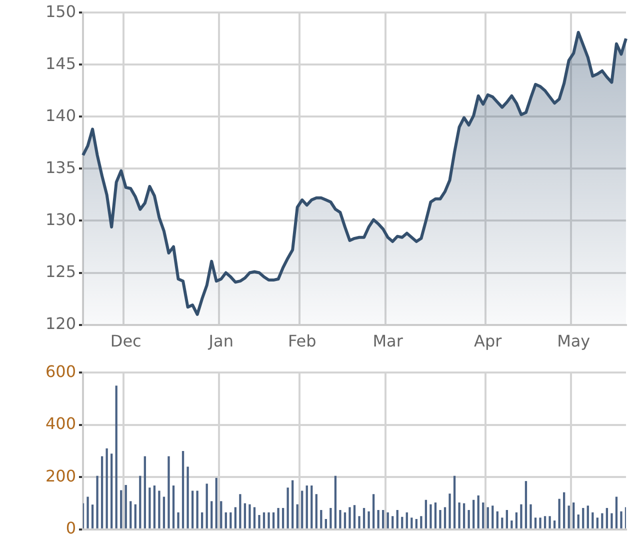 The width and height of the screenshot is (640, 542). What do you see at coordinates (388, 341) in the screenshot?
I see `x-tick-label: Mar` at bounding box center [388, 341].